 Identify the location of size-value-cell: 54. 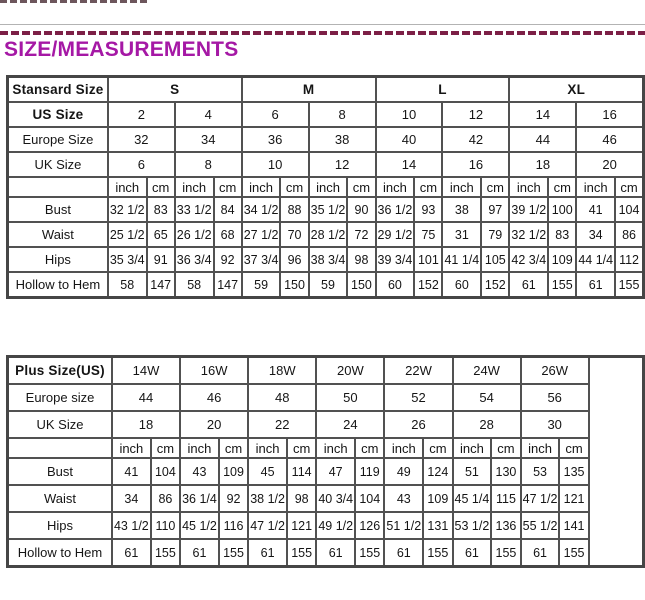
(486, 397).